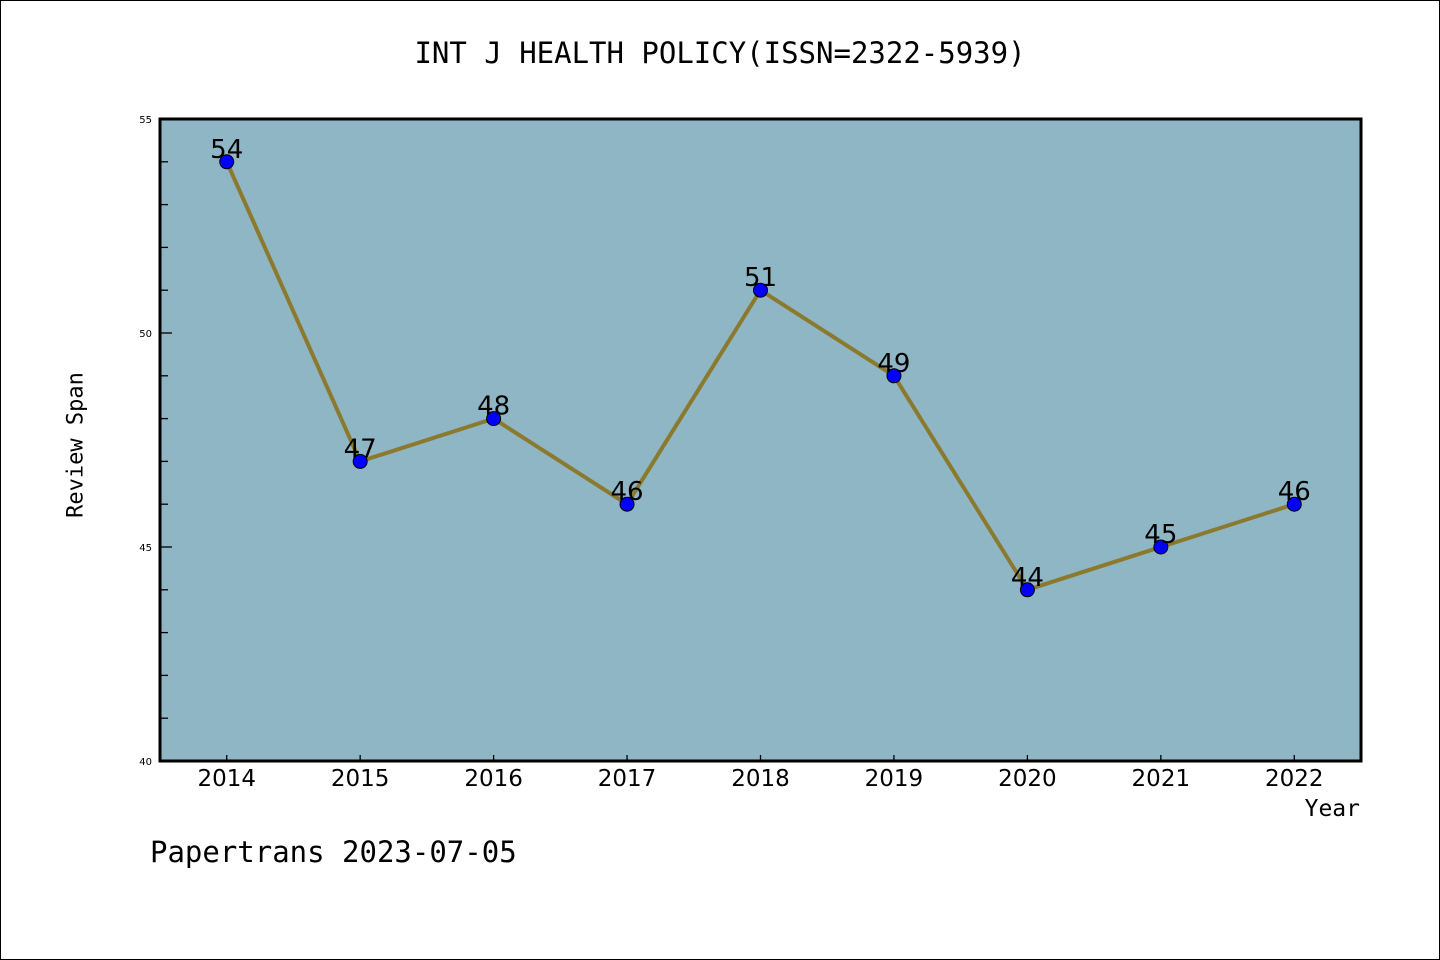 The height and width of the screenshot is (960, 1440). I want to click on data-label: 47, so click(360, 449).